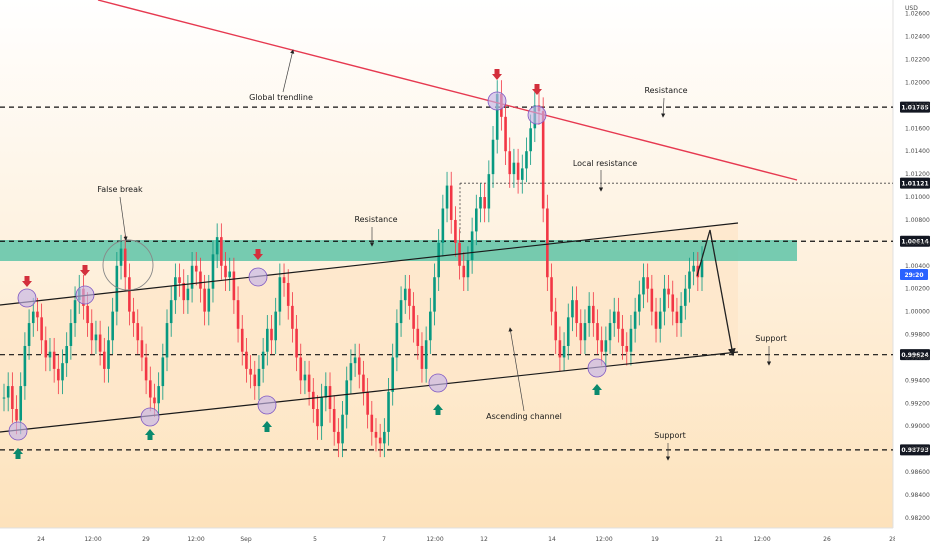  Describe the element at coordinates (917, 335) in the screenshot. I see `y-tick-label: 0.99800` at that location.